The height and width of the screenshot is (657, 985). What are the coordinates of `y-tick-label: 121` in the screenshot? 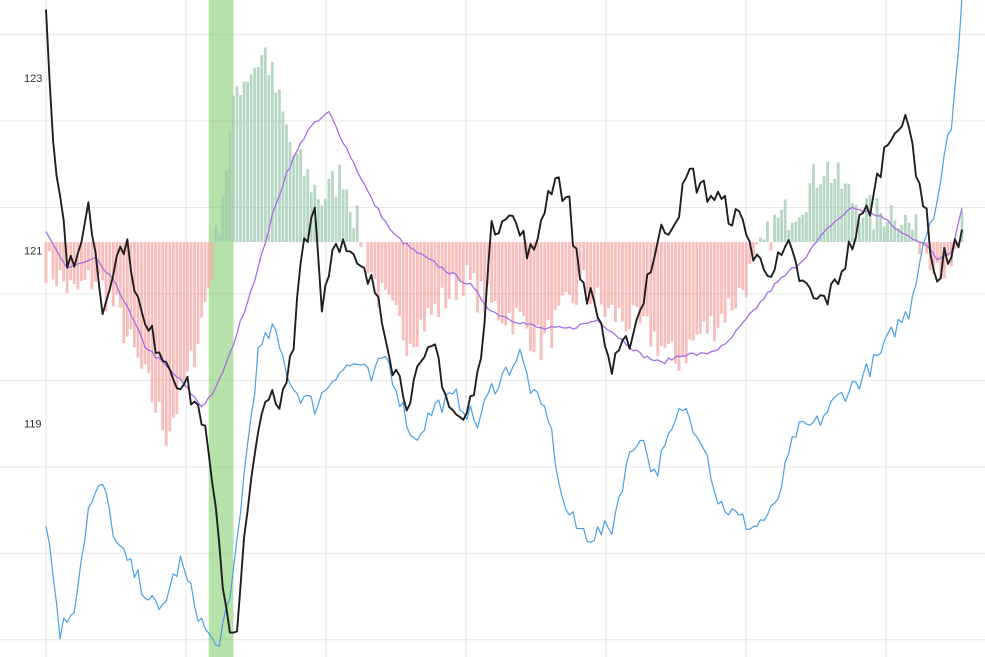 It's located at (33, 252).